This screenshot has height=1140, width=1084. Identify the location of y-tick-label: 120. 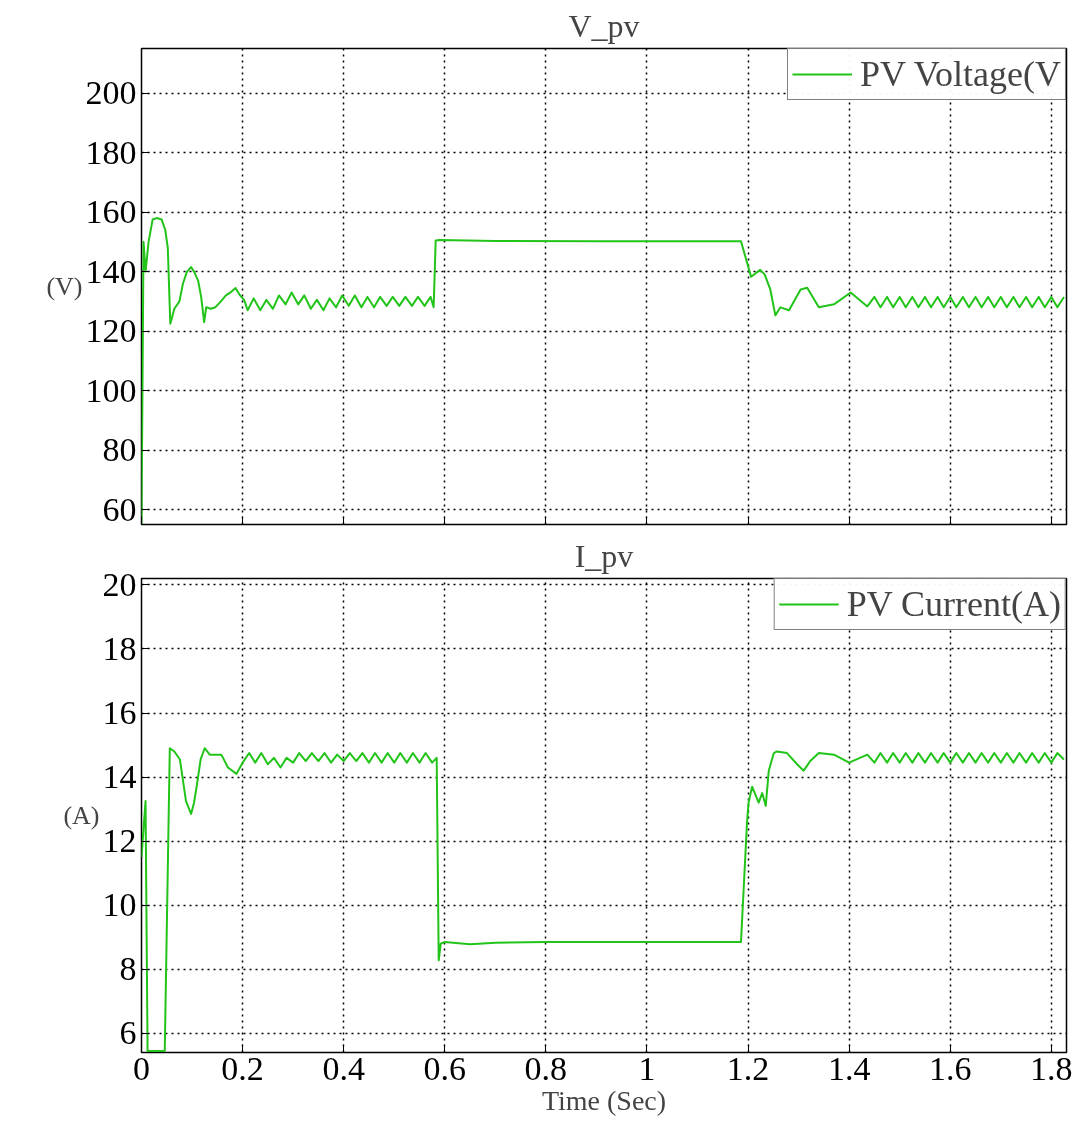
(111, 331).